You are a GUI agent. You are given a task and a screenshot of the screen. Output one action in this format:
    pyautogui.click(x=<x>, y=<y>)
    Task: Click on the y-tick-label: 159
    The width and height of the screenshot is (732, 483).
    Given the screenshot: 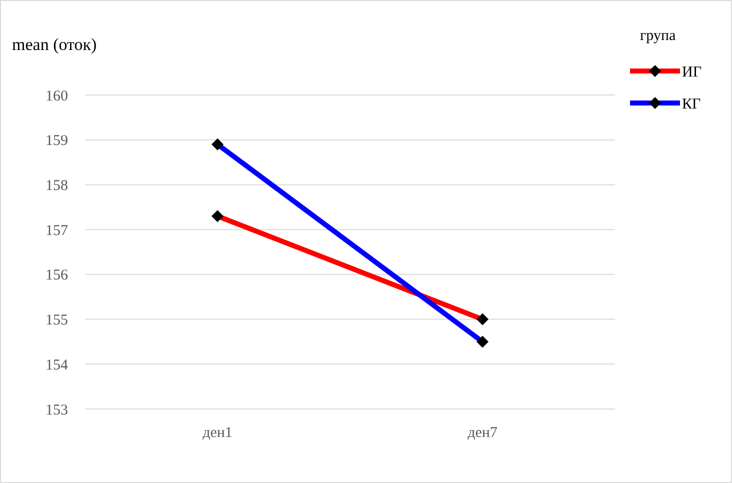 What is the action you would take?
    pyautogui.click(x=57, y=141)
    